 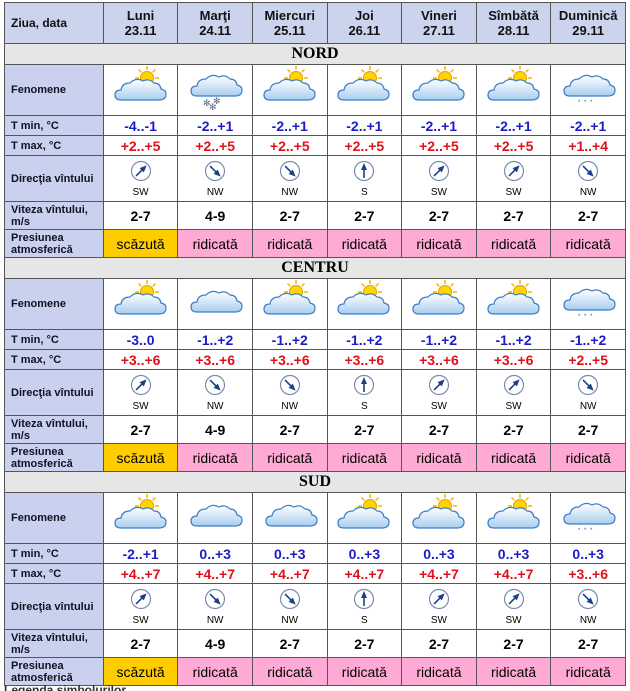 I want to click on day-date: 27.11, so click(x=439, y=30).